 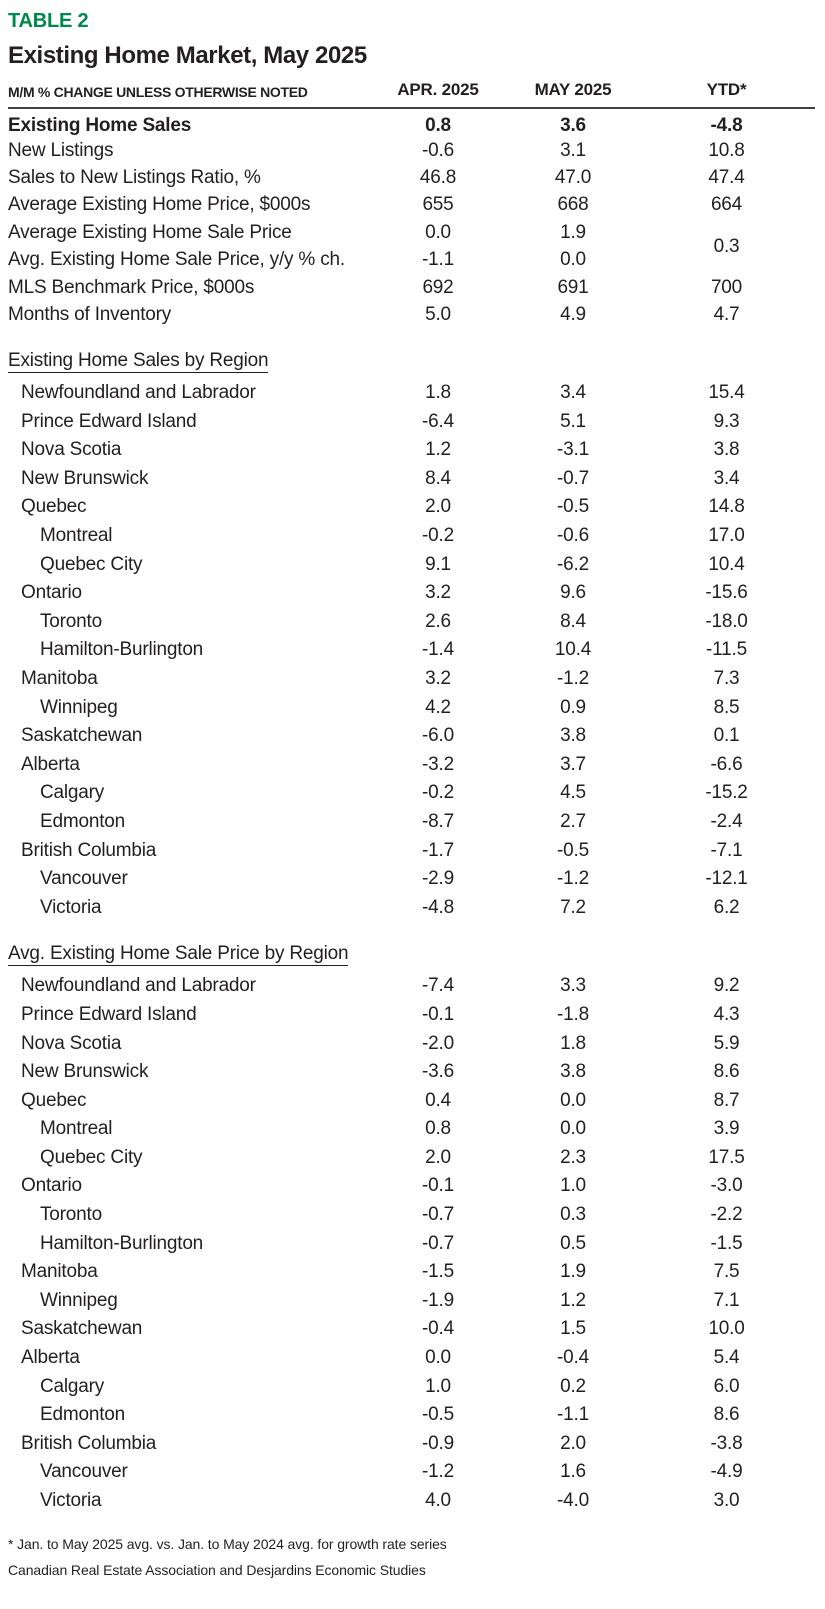 I want to click on table-row: Vancouver -1.2 1.6 -4.9, so click(x=411, y=1472).